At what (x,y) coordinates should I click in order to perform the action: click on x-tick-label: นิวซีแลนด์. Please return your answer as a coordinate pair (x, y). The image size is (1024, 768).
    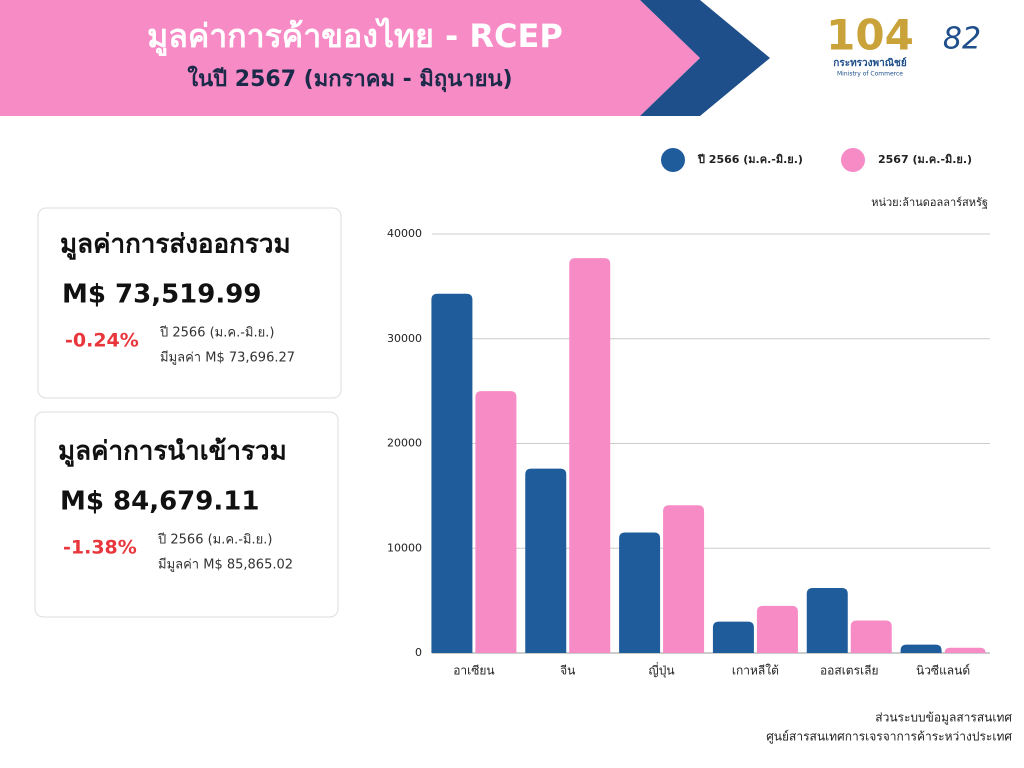
    Looking at the image, I should click on (943, 671).